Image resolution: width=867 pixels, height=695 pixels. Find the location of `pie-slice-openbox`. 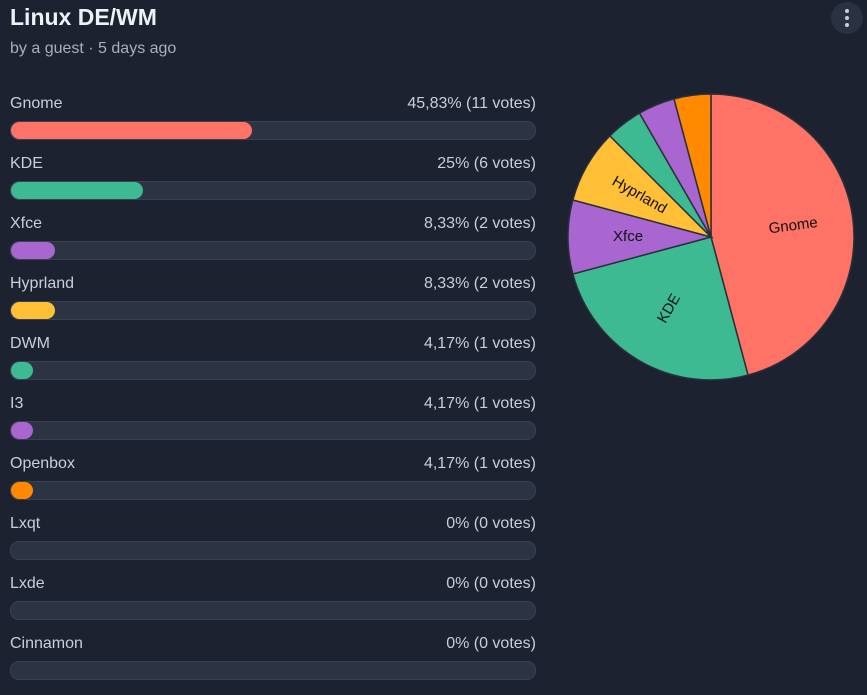

pie-slice-openbox is located at coordinates (692, 165).